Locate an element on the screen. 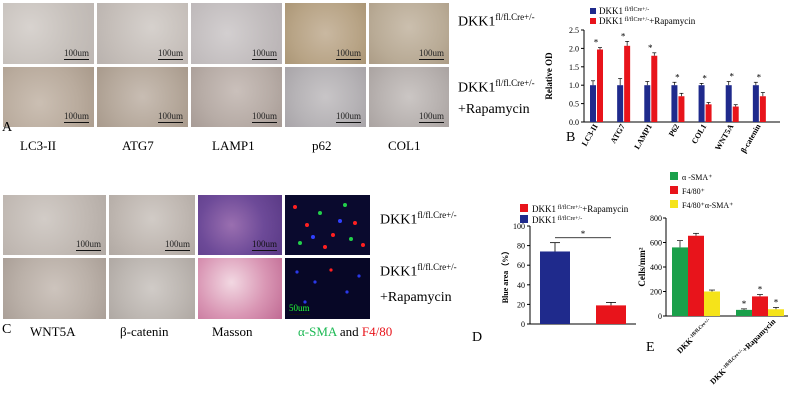 This screenshot has width=798, height=409. row-label-a-bottom-extra: +Rapamycin is located at coordinates (494, 109).